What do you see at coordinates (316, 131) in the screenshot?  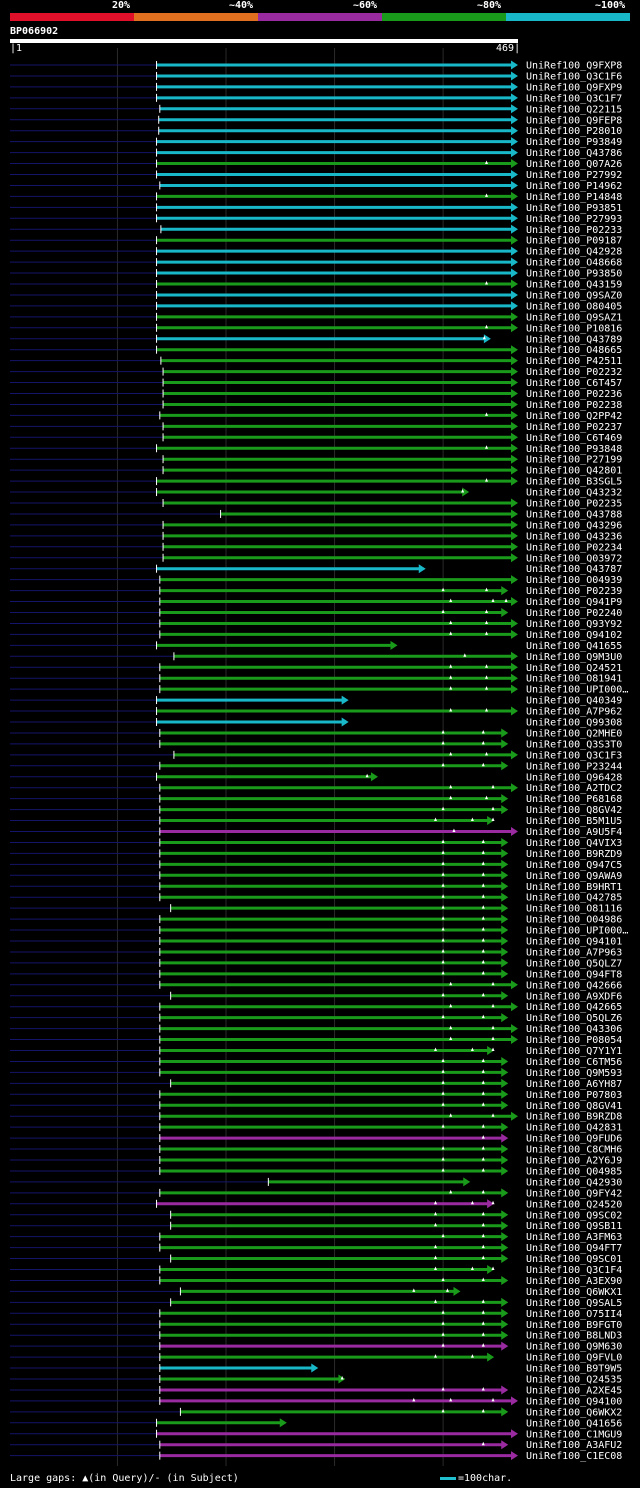 I see `hit-row: UniRef100_P28010` at bounding box center [316, 131].